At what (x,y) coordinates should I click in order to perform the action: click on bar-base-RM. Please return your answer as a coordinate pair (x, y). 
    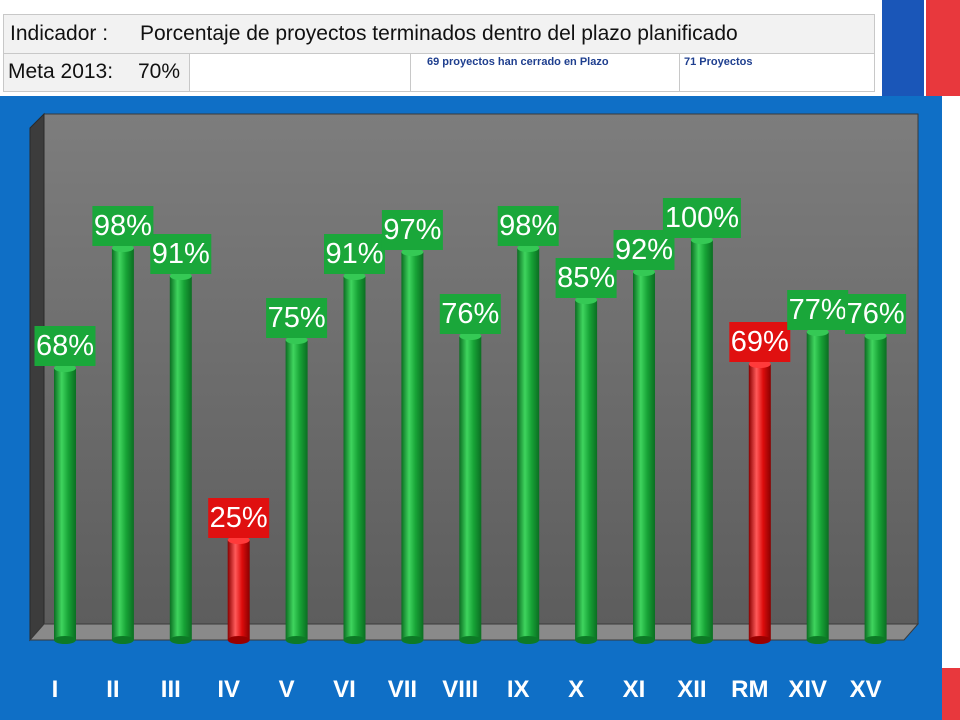
    Looking at the image, I should click on (759, 640).